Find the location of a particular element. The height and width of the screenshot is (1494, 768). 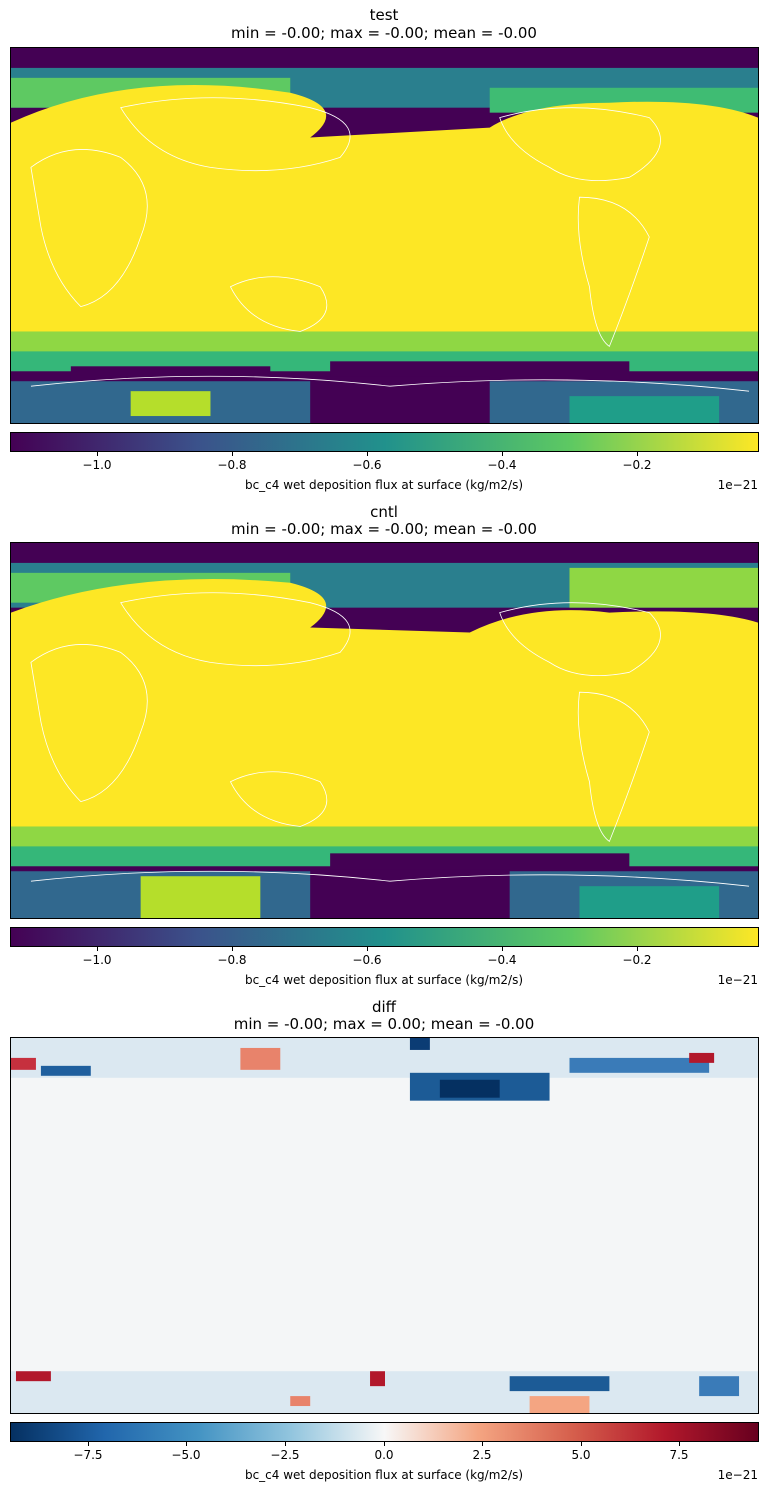

colorbar-tick: 0.0 is located at coordinates (384, 1455).